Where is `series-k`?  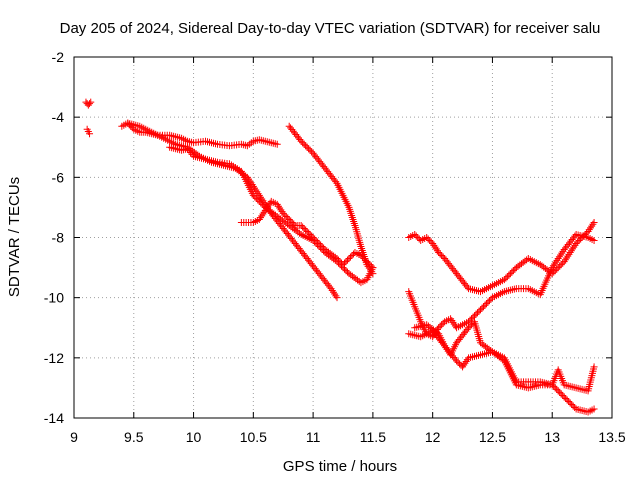 series-k is located at coordinates (504, 367).